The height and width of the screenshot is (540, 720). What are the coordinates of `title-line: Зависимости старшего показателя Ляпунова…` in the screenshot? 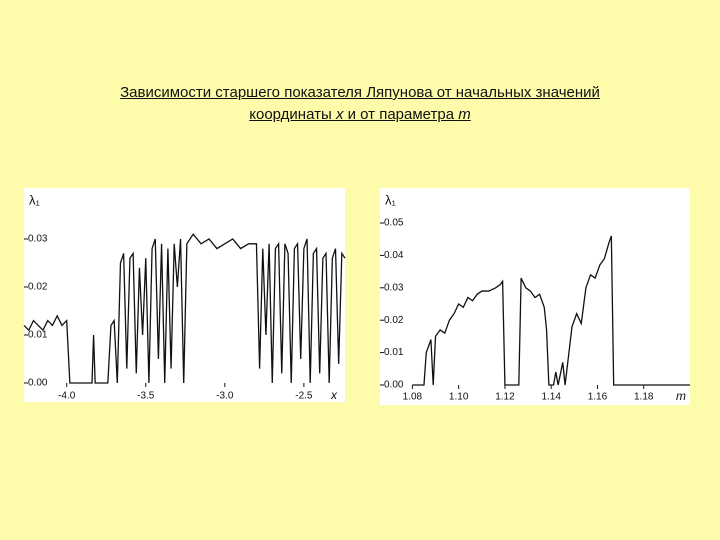 It's located at (360, 92).